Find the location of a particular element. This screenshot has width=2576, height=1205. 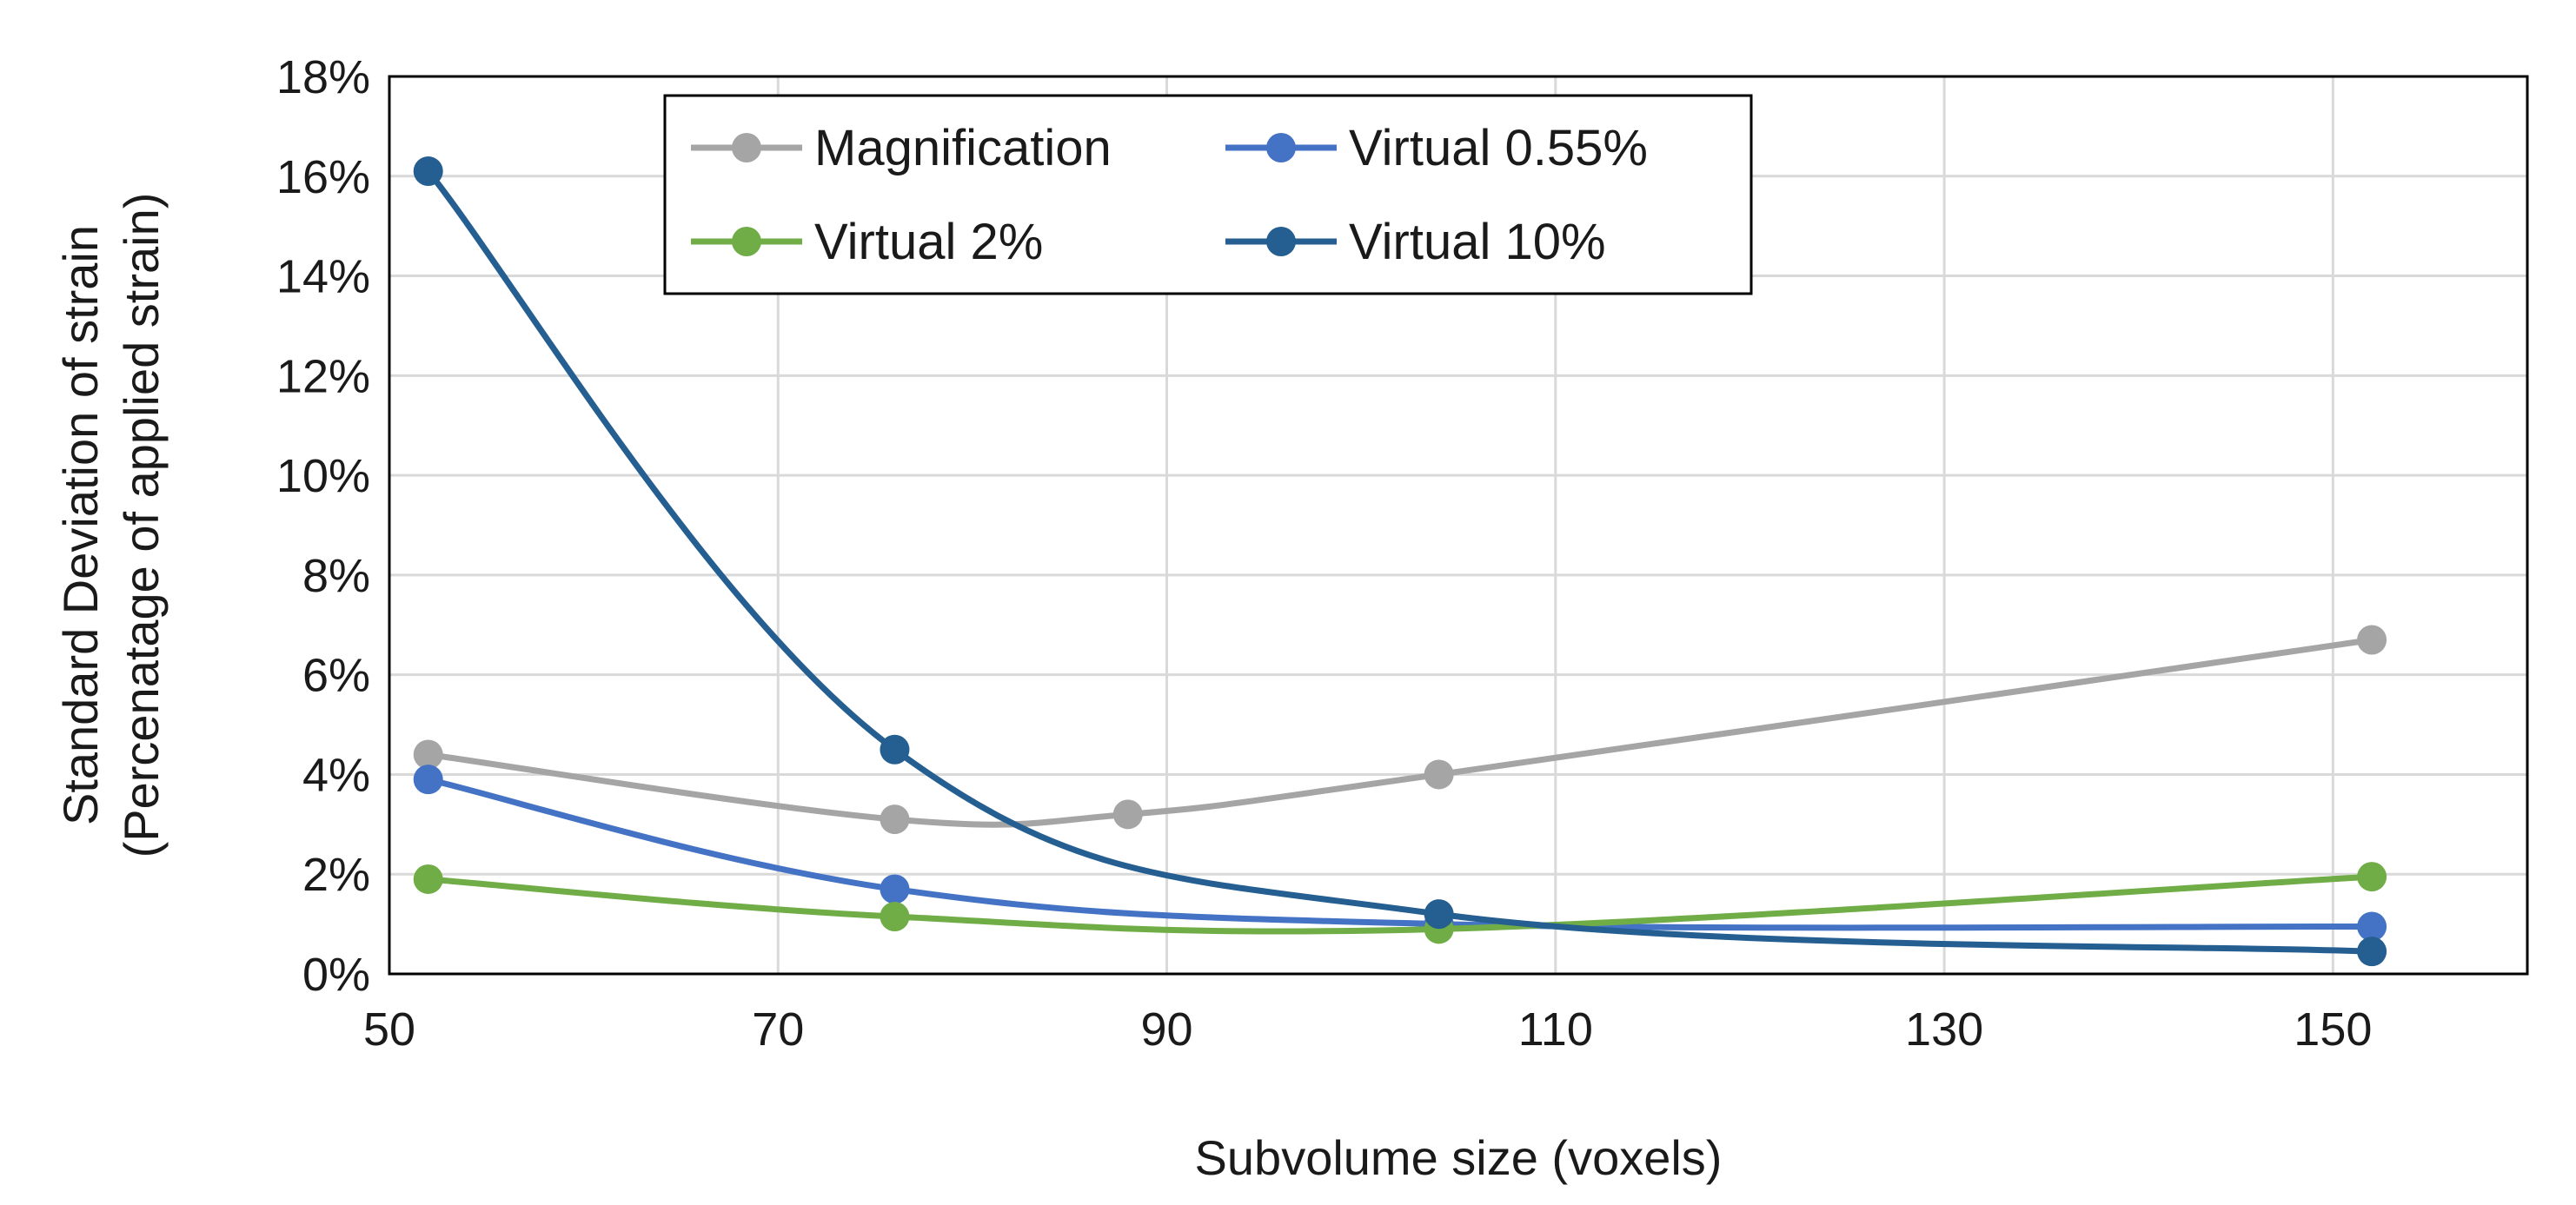

legend-item: Magnification is located at coordinates (901, 148).